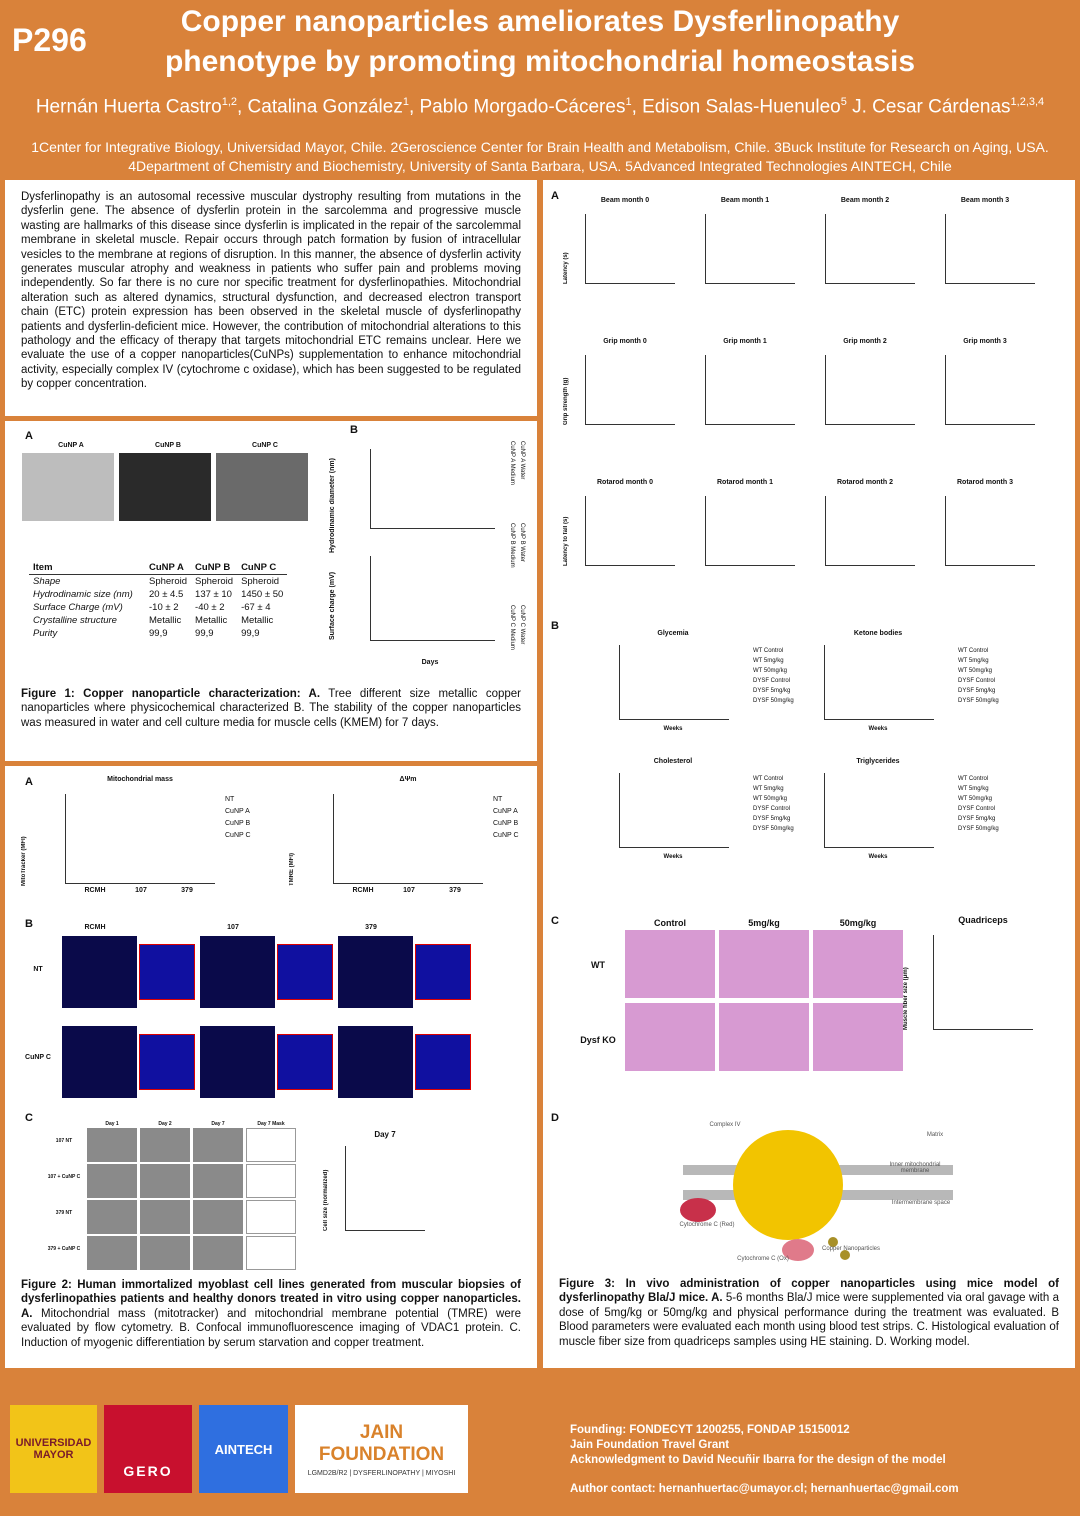 This screenshot has width=1080, height=1516. What do you see at coordinates (262, 594) in the screenshot?
I see `table-cell: 1450 ± 50` at bounding box center [262, 594].